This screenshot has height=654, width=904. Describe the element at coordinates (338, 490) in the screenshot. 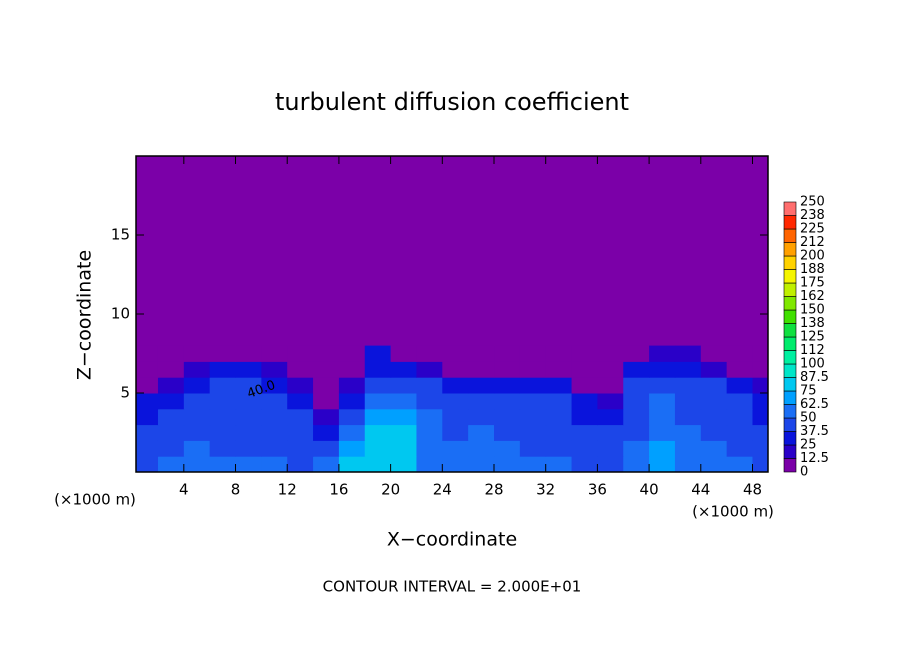

I see `x-tick-label: 16` at that location.